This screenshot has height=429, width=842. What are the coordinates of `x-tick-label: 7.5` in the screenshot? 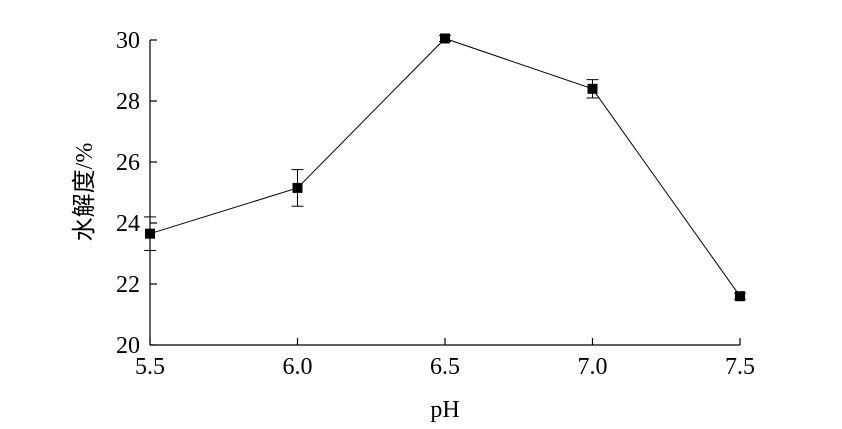 It's located at (740, 367).